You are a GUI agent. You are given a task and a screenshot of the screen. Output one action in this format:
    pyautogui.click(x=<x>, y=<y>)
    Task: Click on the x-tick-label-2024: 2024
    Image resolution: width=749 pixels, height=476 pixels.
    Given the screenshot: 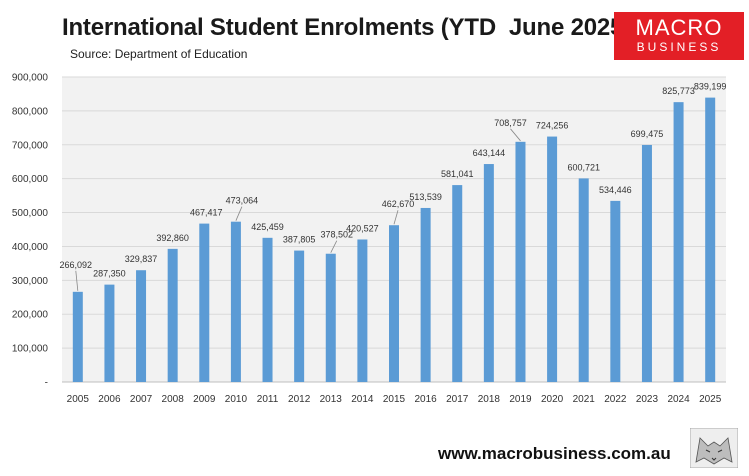 What is the action you would take?
    pyautogui.click(x=678, y=399)
    